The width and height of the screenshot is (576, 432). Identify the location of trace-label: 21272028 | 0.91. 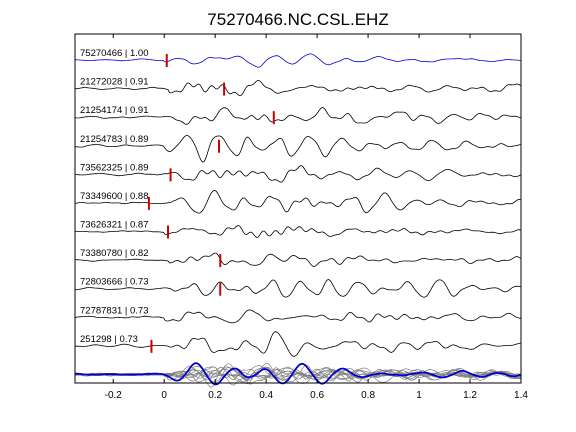
(114, 82).